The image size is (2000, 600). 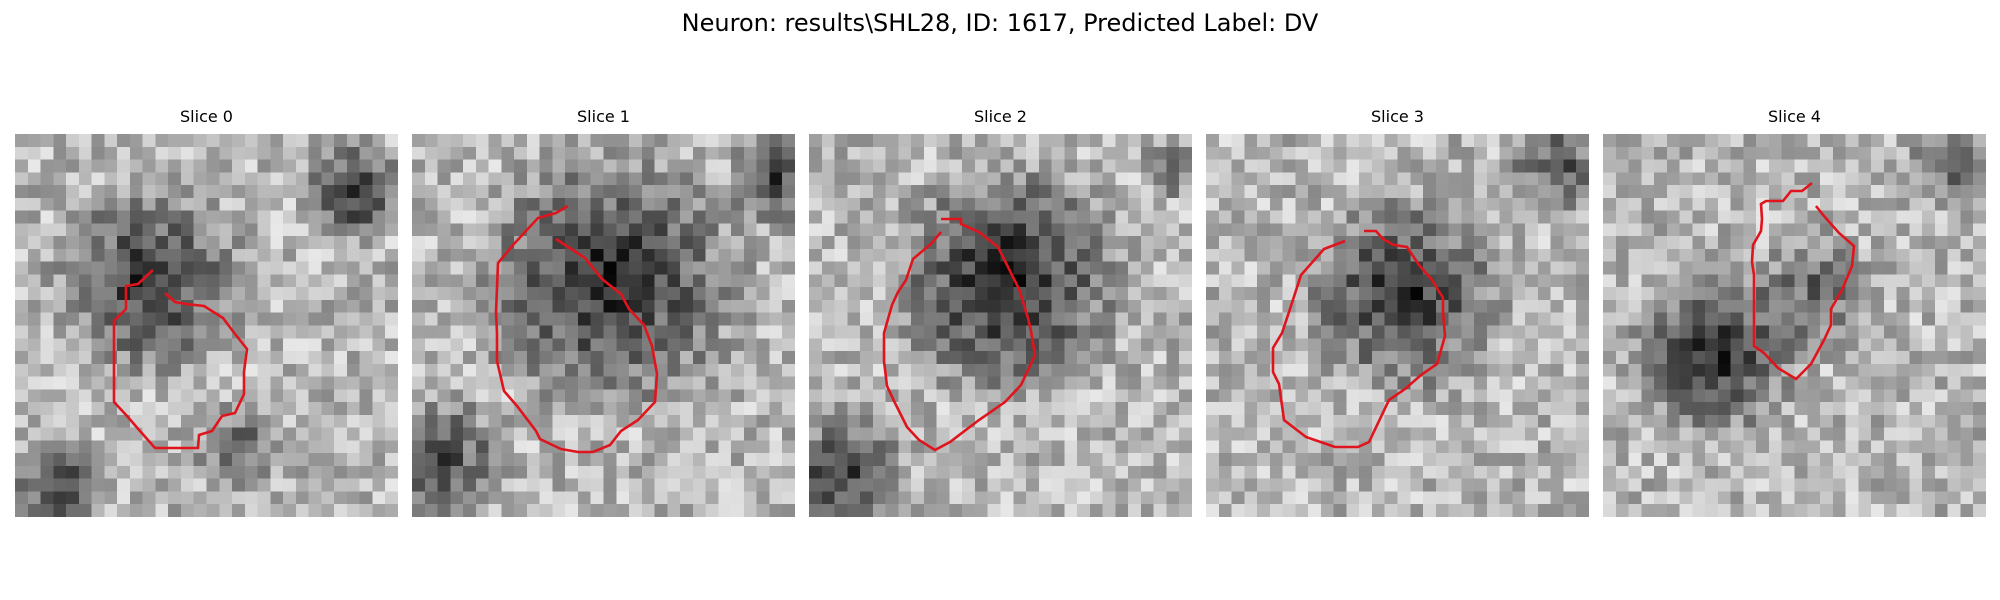 I want to click on slice-0-pixels, so click(x=206, y=325).